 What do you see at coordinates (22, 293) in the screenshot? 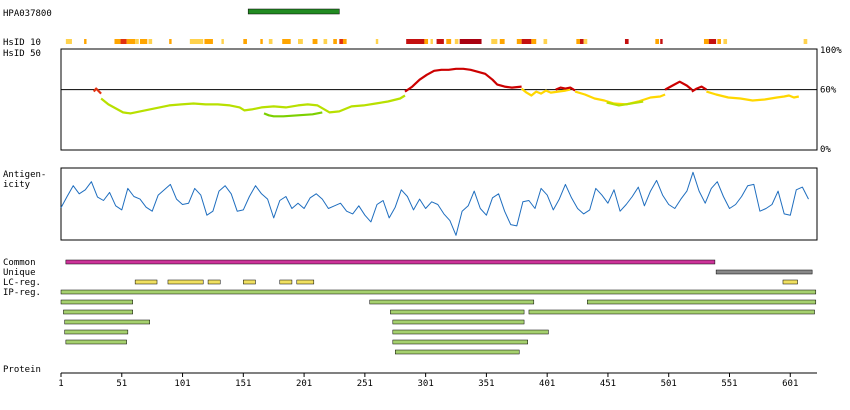
I see `ip-reg-label: IP-reg.` at bounding box center [22, 293].